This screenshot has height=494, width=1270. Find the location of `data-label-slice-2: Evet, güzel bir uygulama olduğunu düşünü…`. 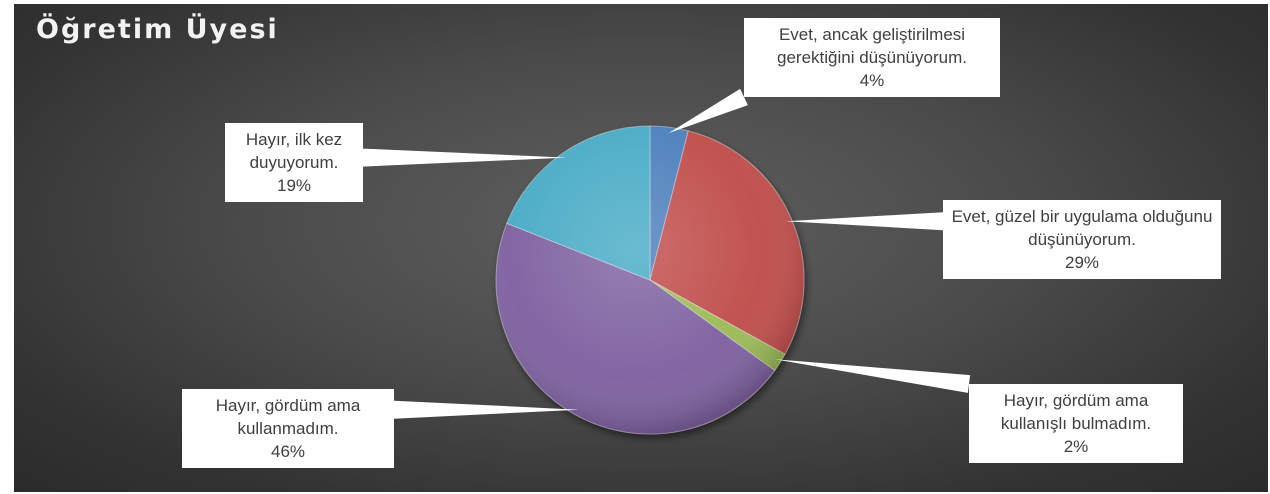

data-label-slice-2: Evet, güzel bir uygulama olduğunu düşünü… is located at coordinates (1082, 239).